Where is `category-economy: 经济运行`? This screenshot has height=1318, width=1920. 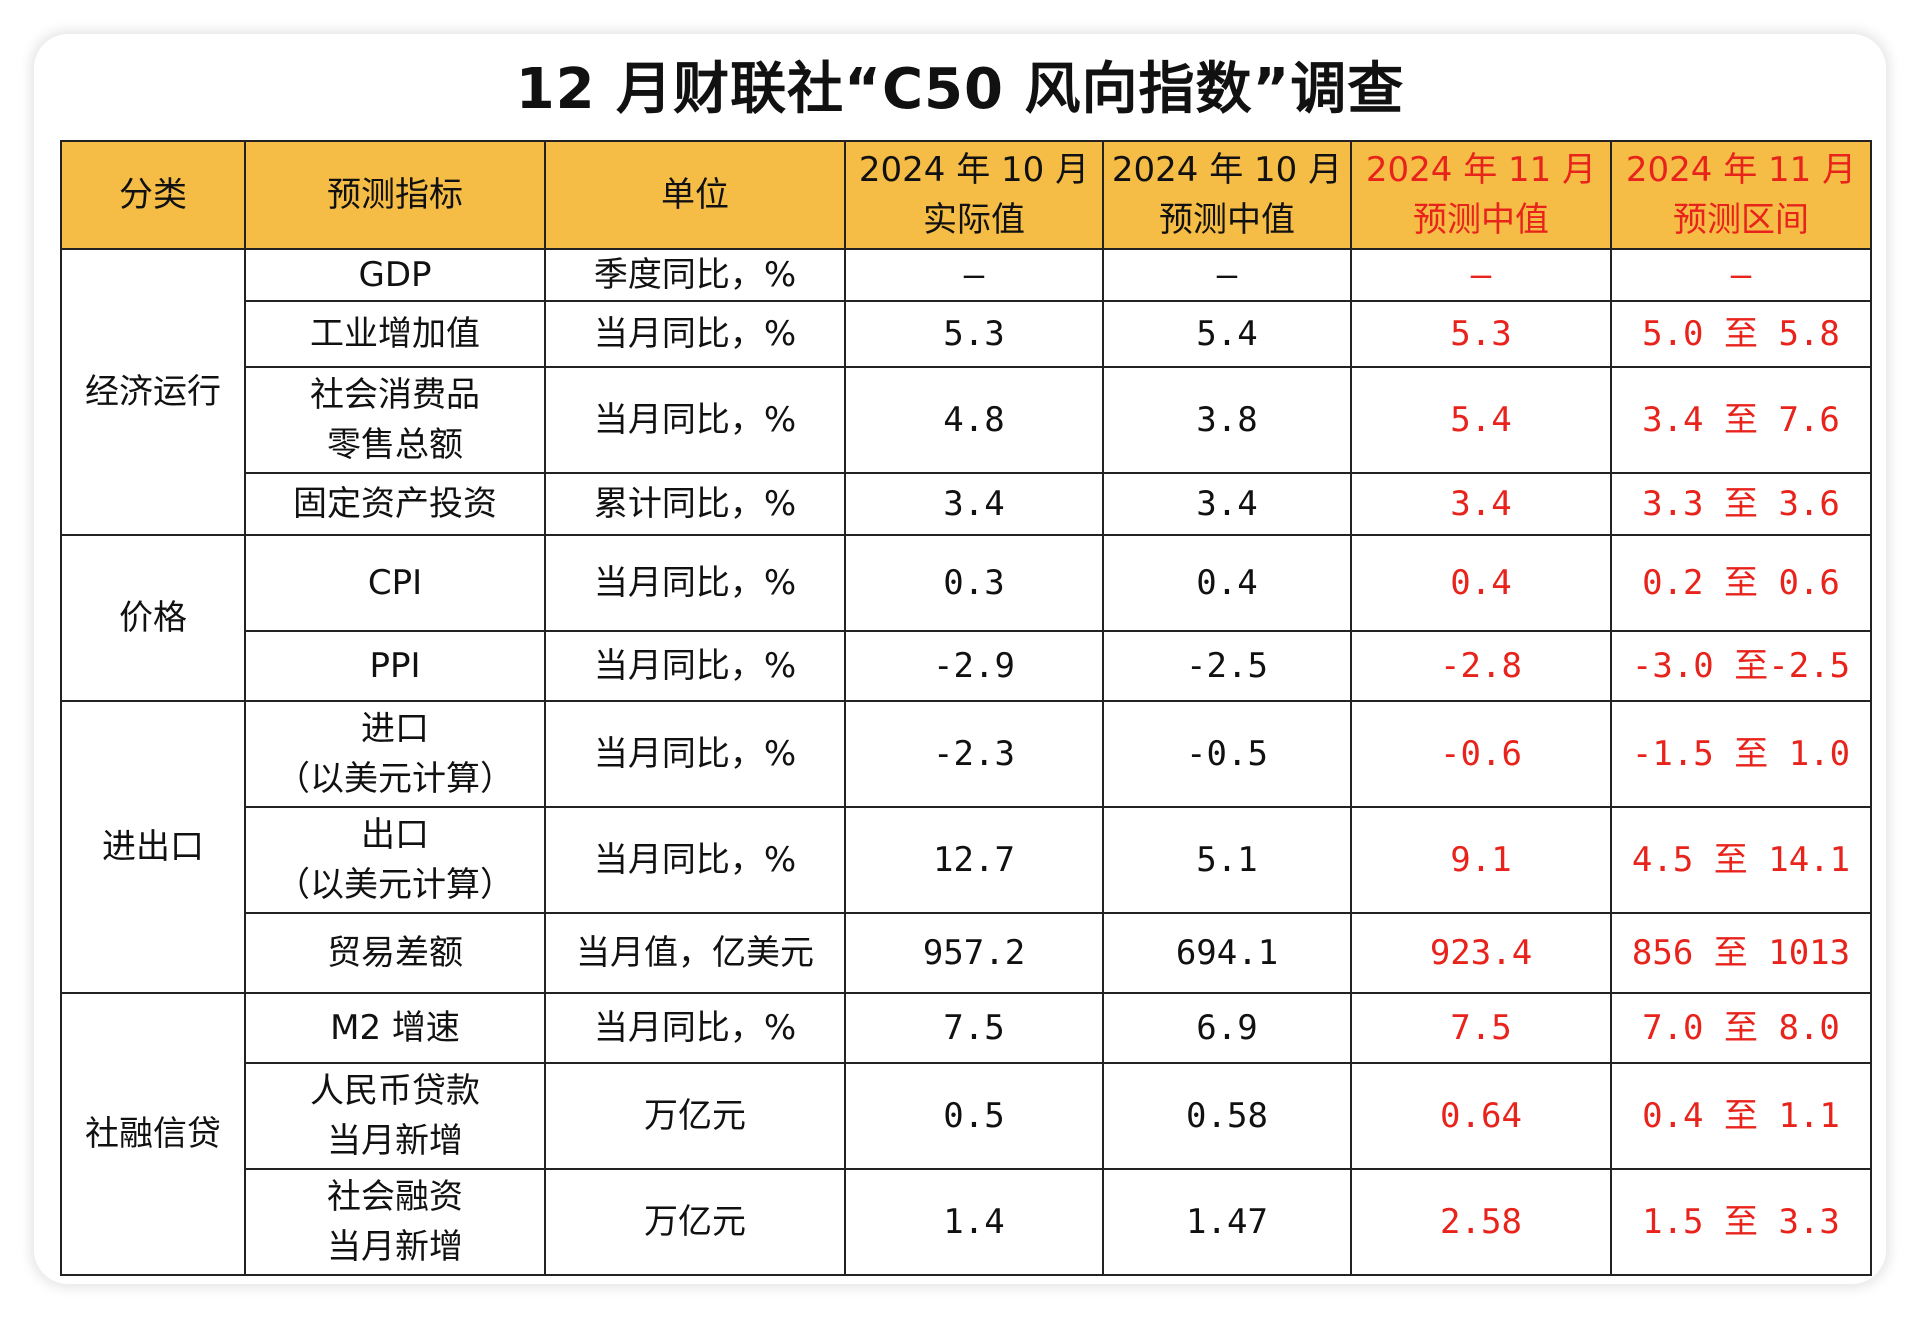 category-economy: 经济运行 is located at coordinates (153, 392).